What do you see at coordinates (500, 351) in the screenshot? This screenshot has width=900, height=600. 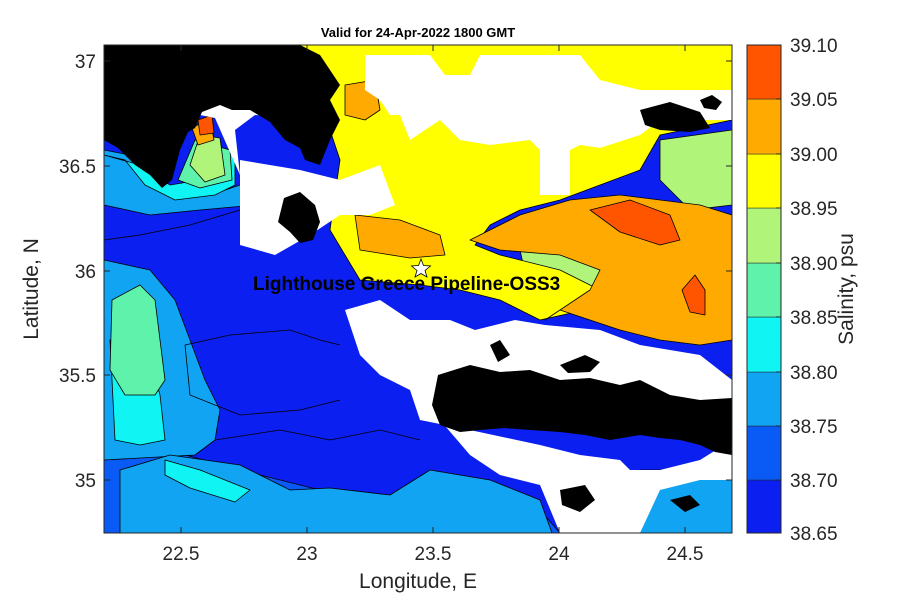 I see `land-crete-north` at bounding box center [500, 351].